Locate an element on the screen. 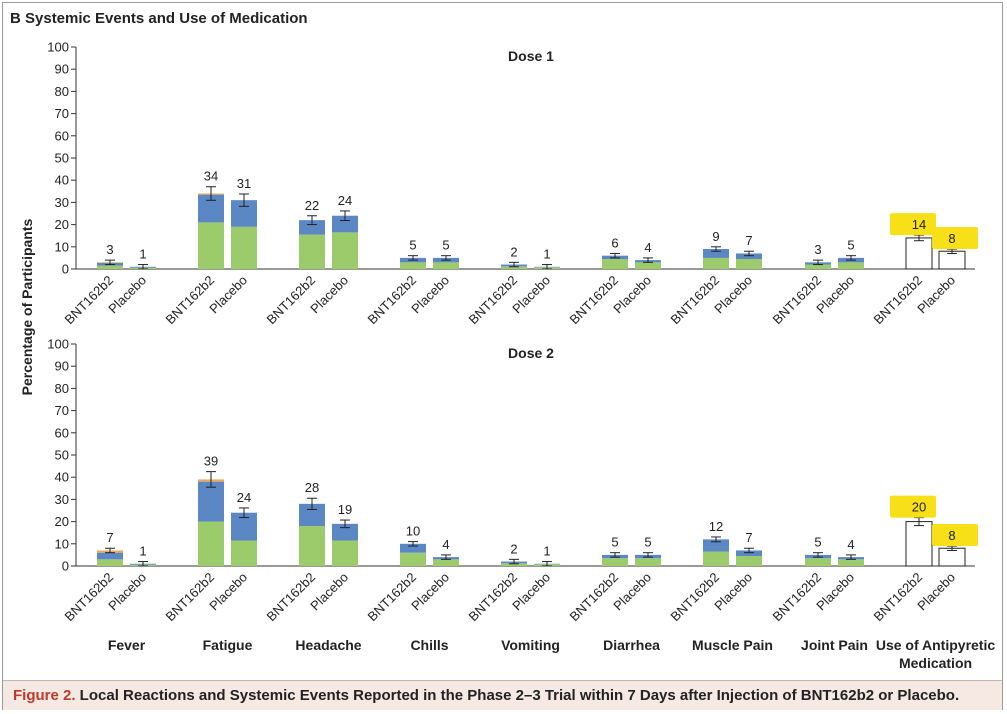 The image size is (1007, 714). category-label: Use of Antipyretic is located at coordinates (935, 645).